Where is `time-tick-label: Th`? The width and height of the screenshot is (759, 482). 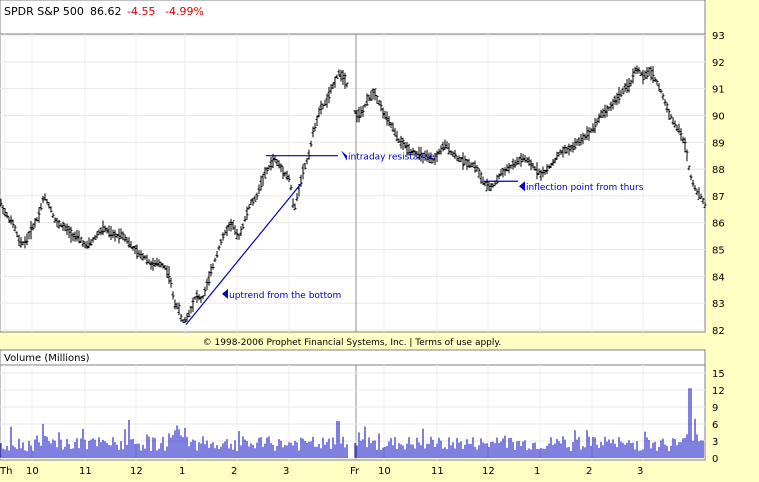
time-tick-label: Th is located at coordinates (6, 471).